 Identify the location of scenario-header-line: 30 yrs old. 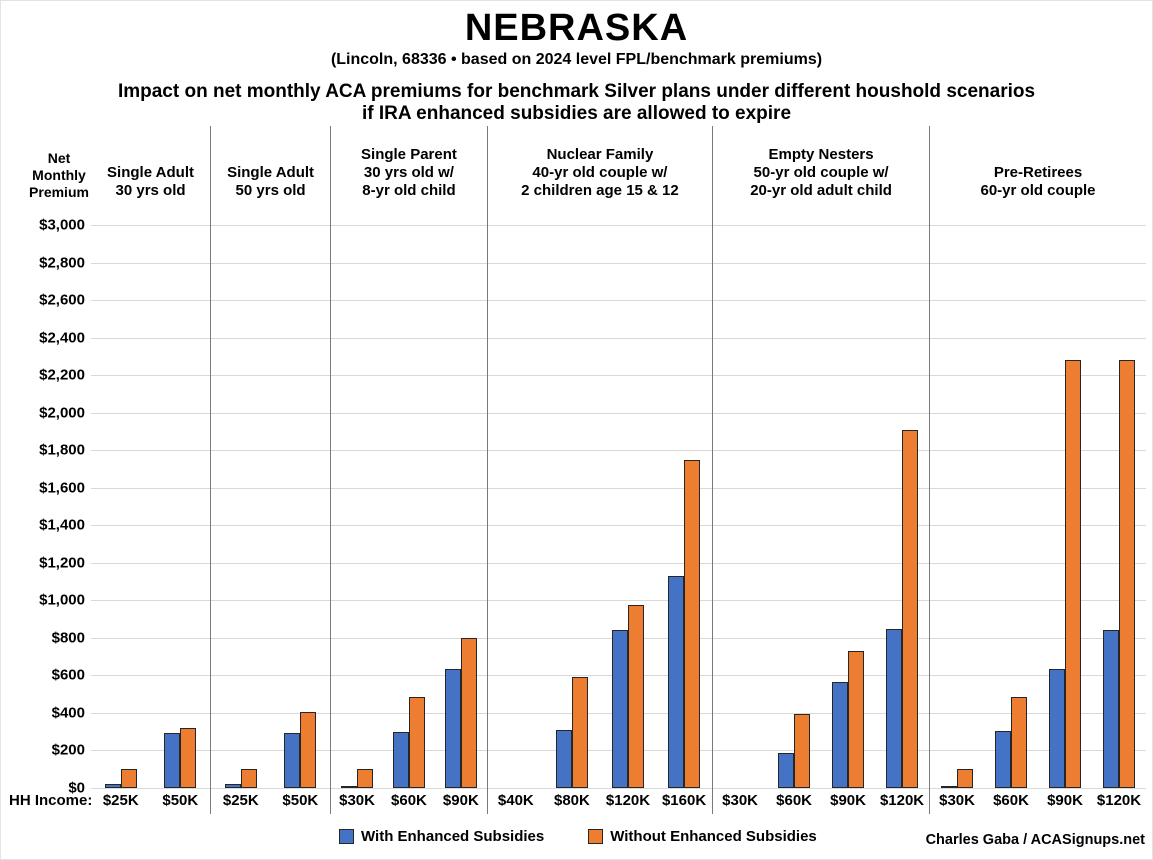
(150, 190).